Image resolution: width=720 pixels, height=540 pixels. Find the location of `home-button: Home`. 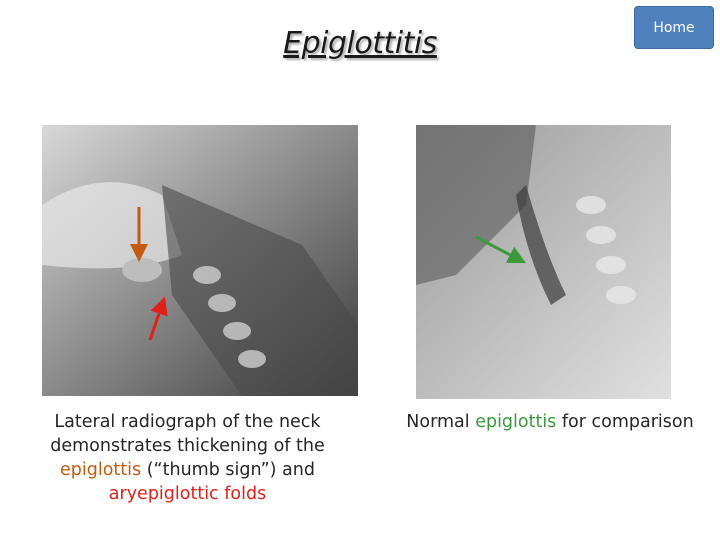

home-button: Home is located at coordinates (674, 27).